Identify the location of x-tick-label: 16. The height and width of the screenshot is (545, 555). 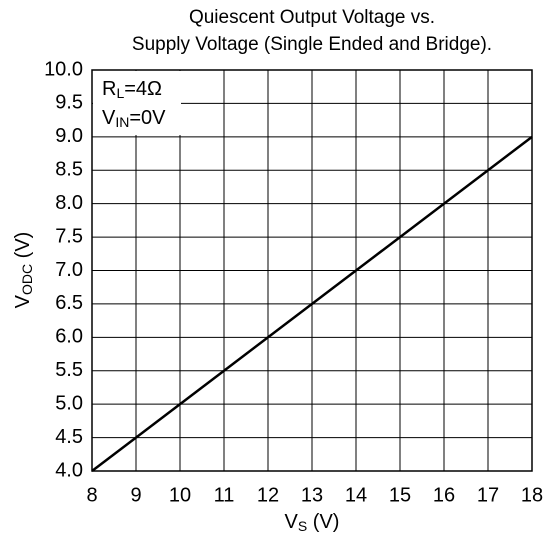
(444, 495).